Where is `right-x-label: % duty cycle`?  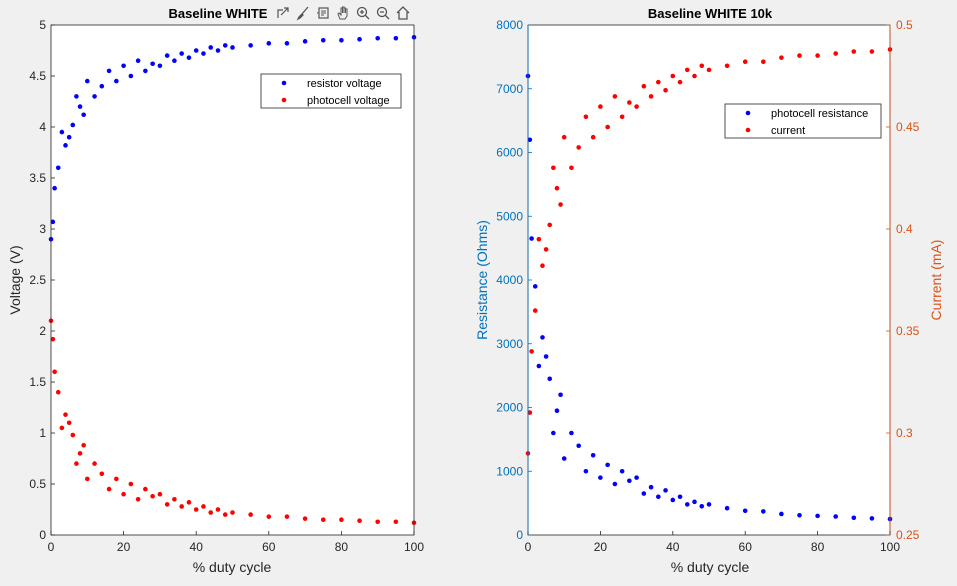 right-x-label: % duty cycle is located at coordinates (710, 567).